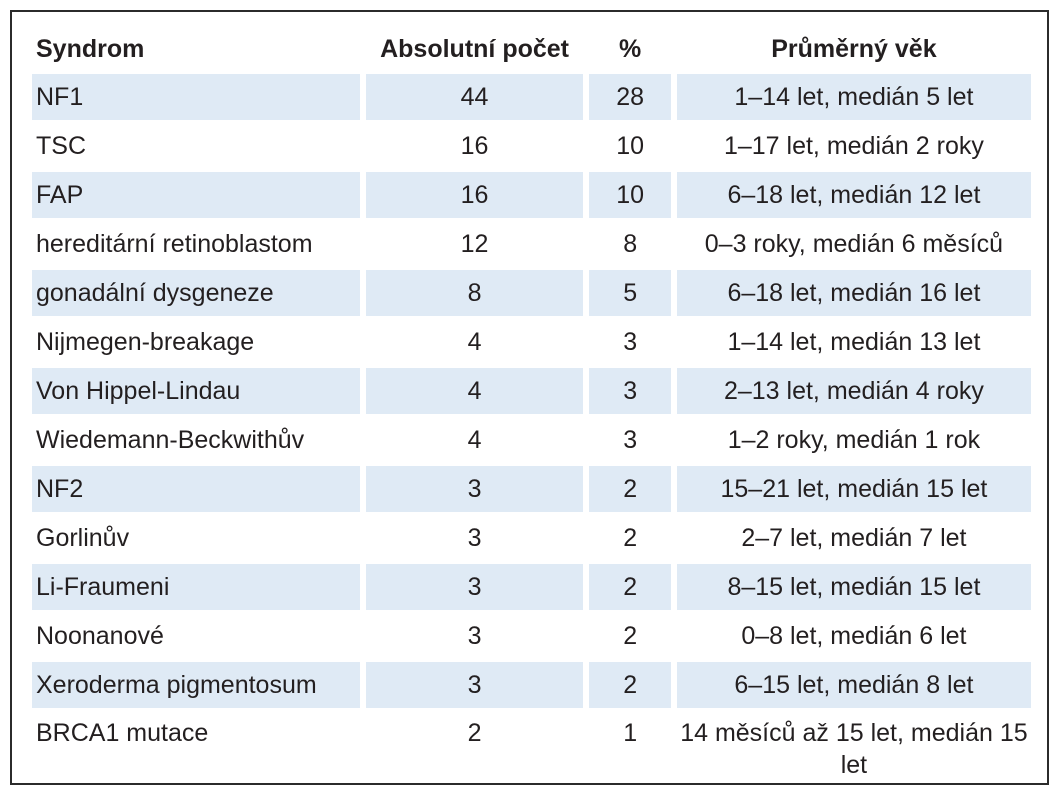  What do you see at coordinates (853, 539) in the screenshot?
I see `cell-age: 2–7 let, medián 7 let` at bounding box center [853, 539].